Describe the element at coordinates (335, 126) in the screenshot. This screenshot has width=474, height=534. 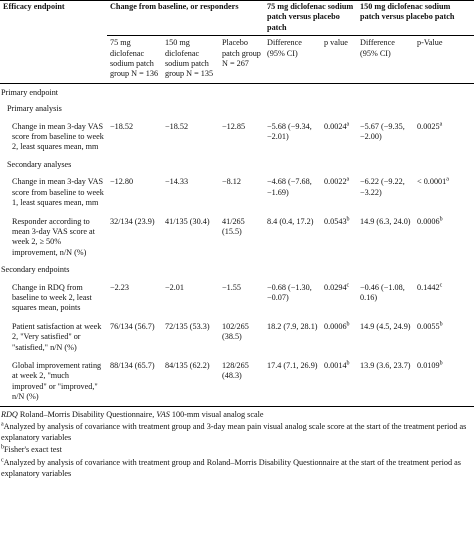
I see `cell-value: 0.0024` at that location.